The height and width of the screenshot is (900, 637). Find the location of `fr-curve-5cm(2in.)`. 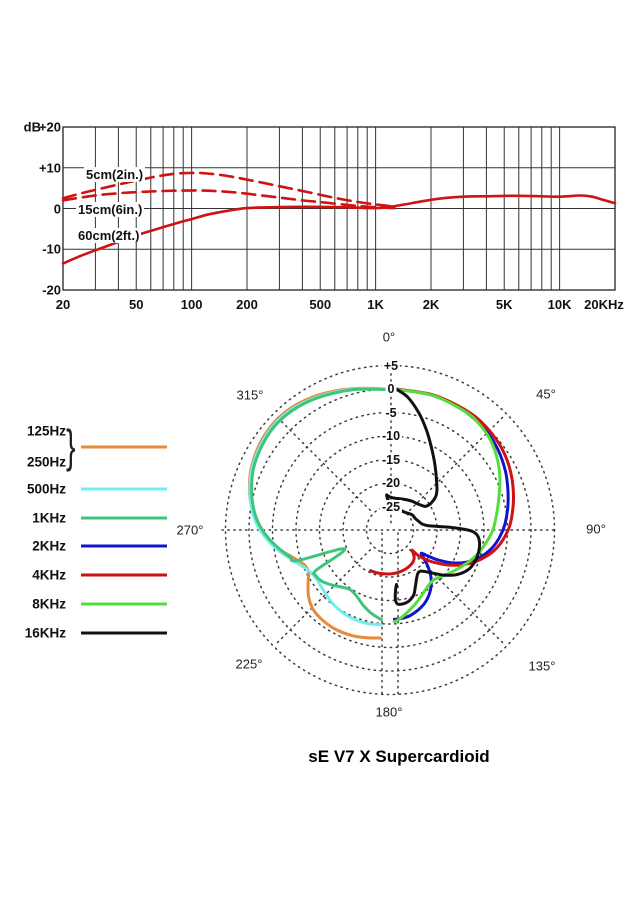

fr-curve-5cm(2in.) is located at coordinates (229, 190).